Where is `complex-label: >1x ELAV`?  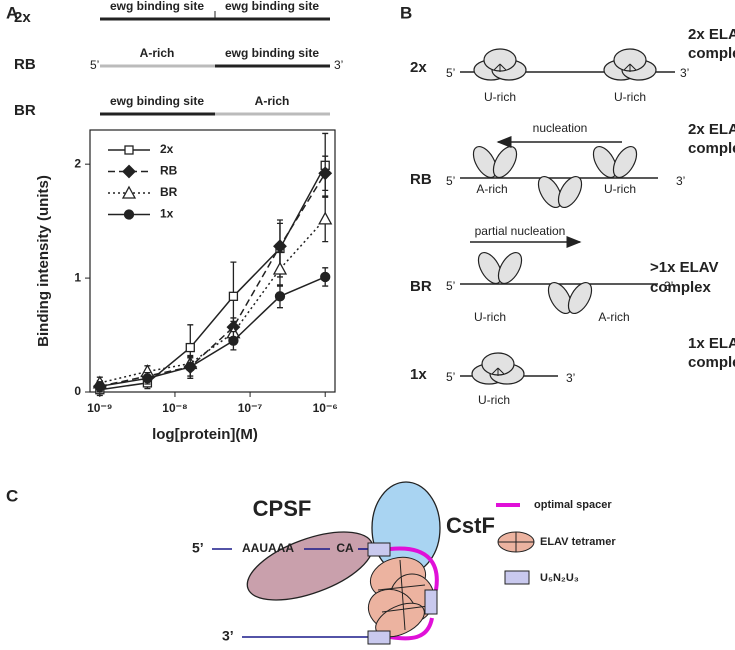
complex-label: >1x ELAV is located at coordinates (684, 267).